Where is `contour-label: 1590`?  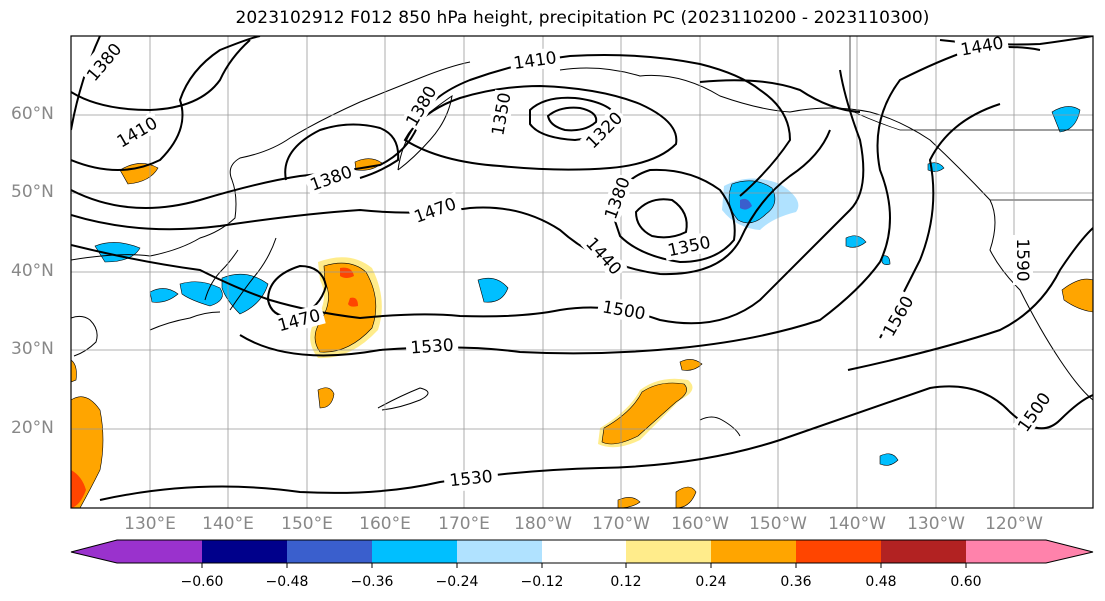 contour-label: 1590 is located at coordinates (1022, 259).